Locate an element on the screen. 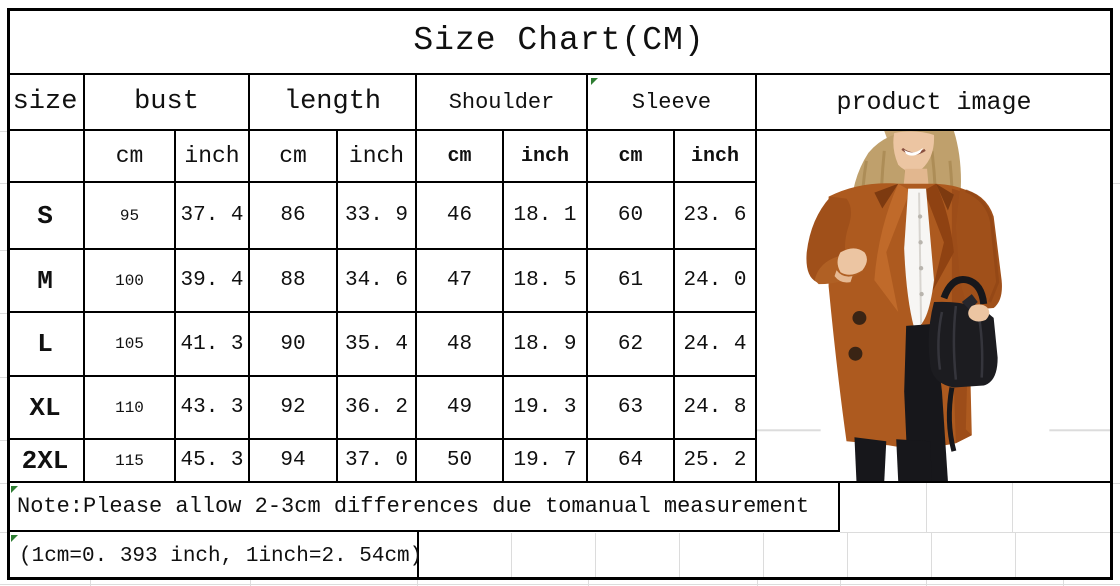 This screenshot has height=586, width=1120. cell-shoulder-inch: 18. 9 is located at coordinates (546, 345).